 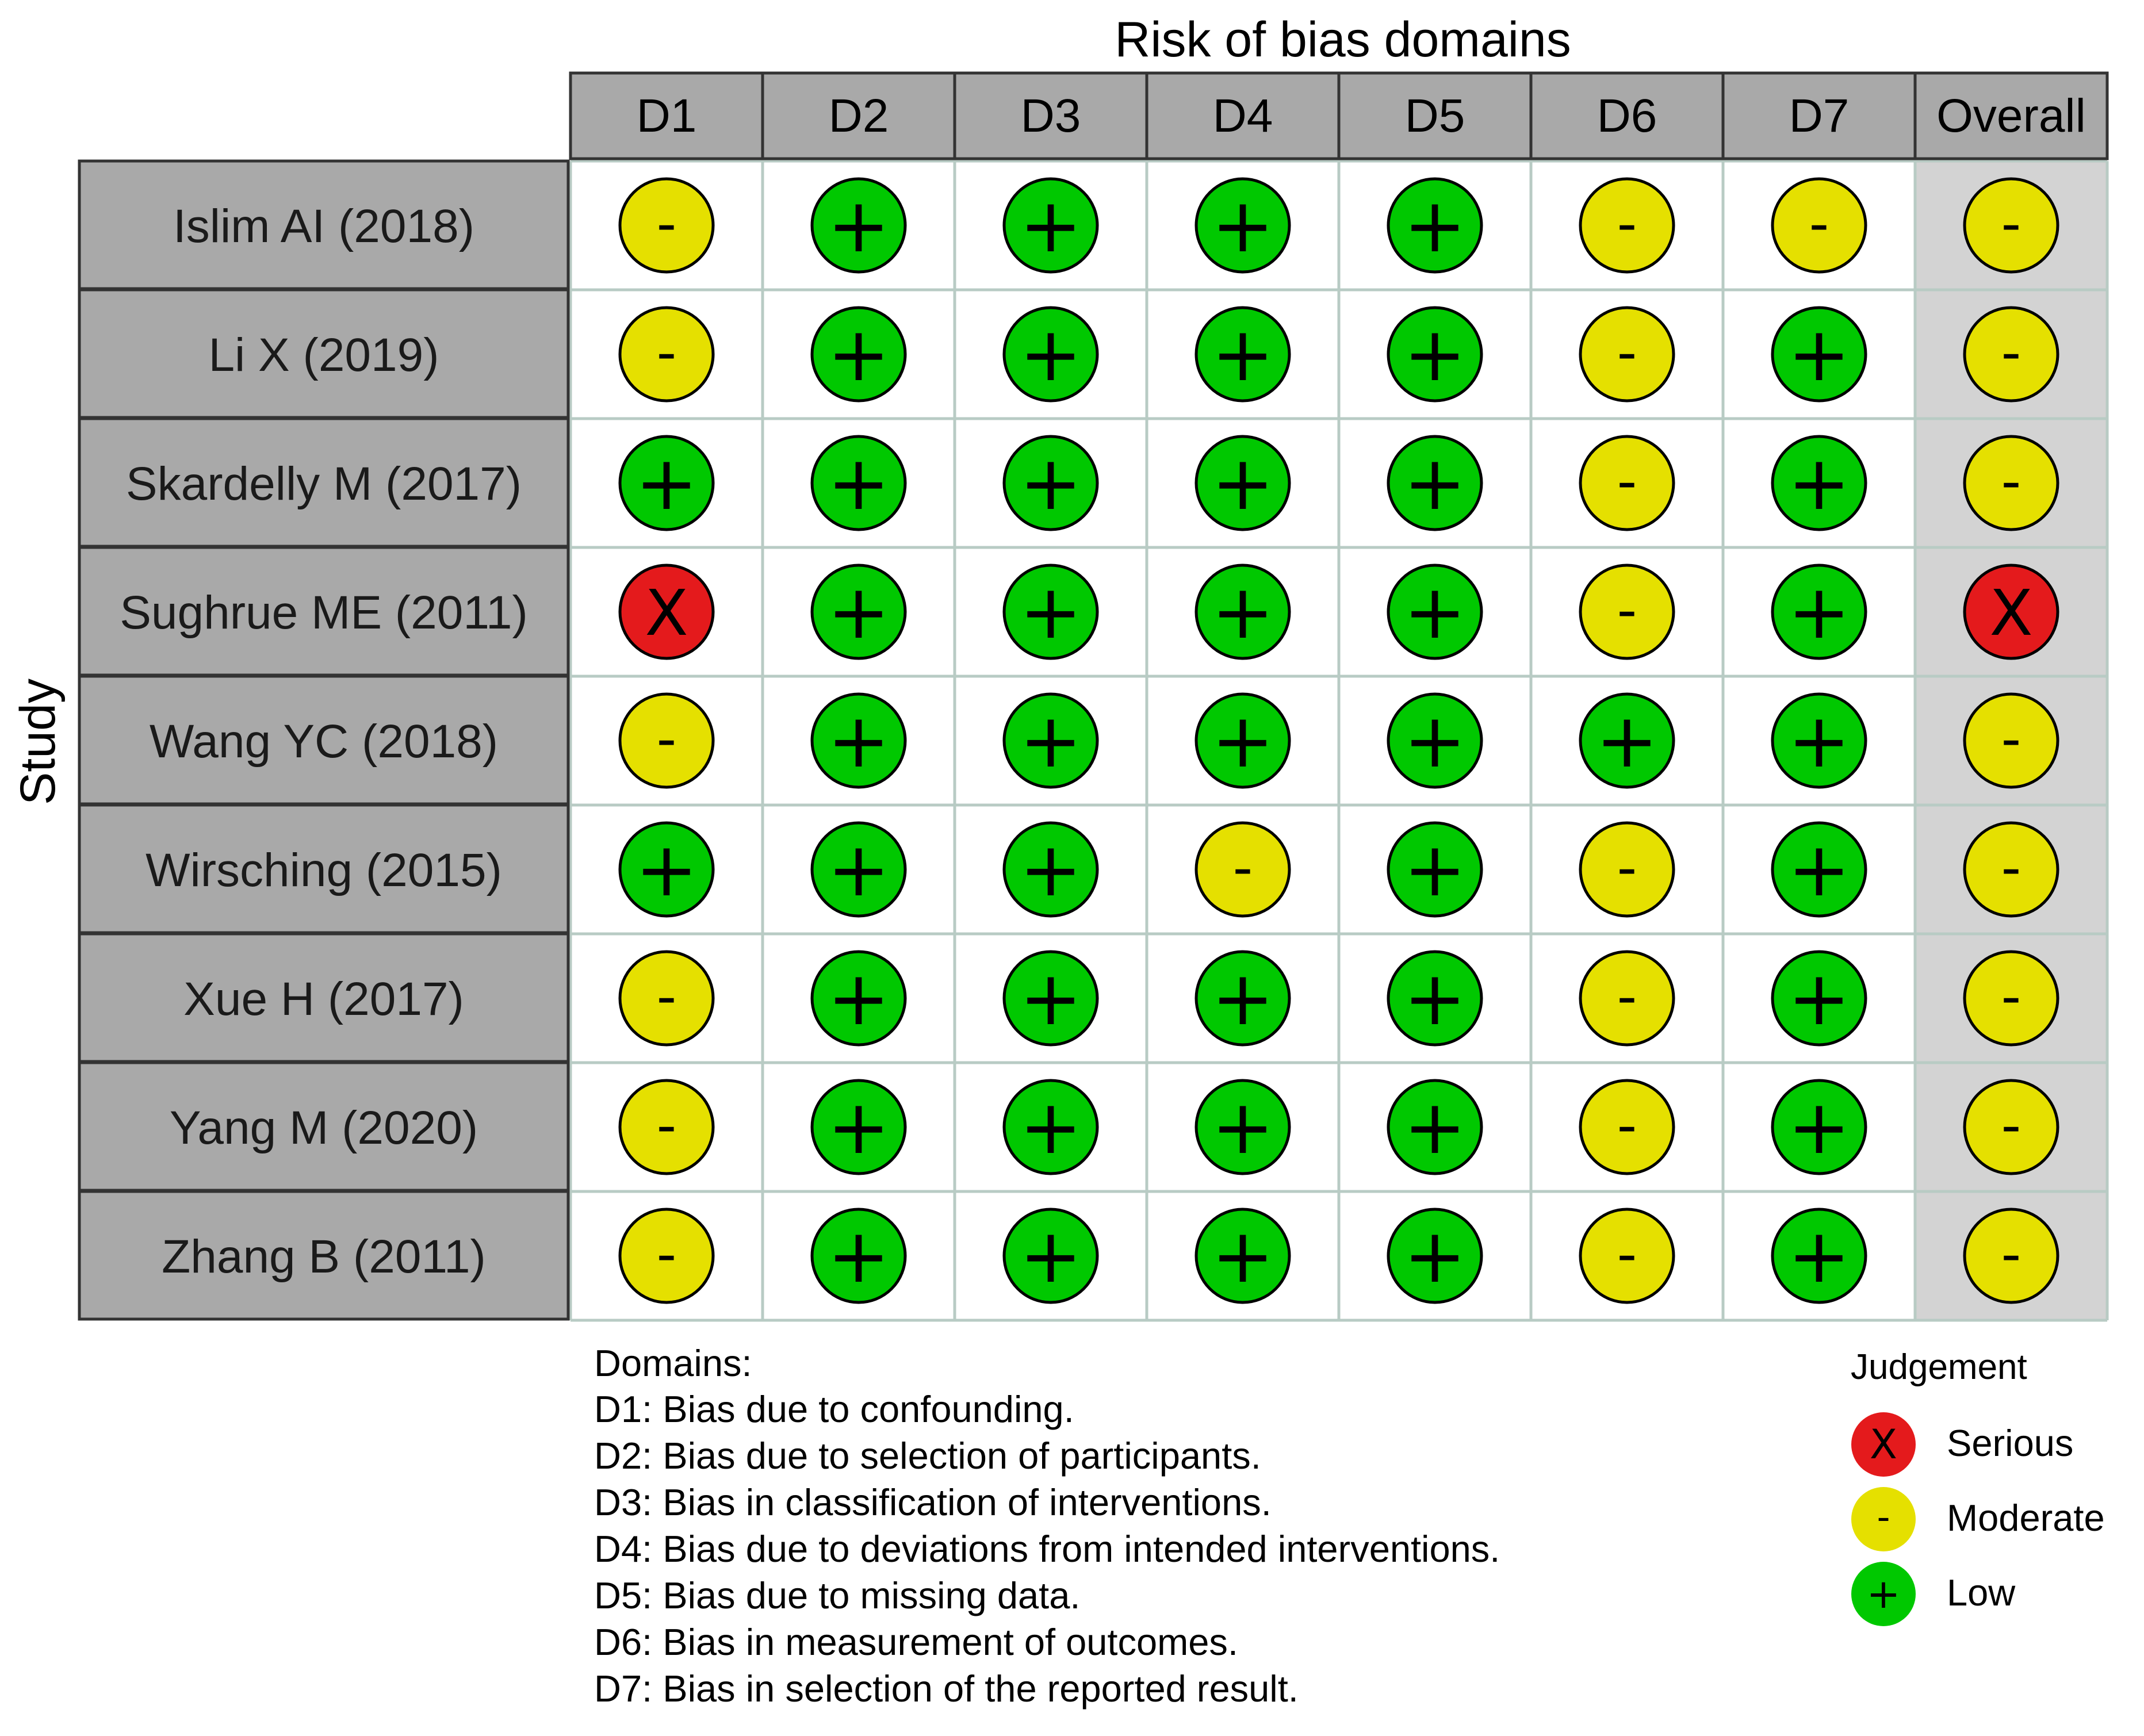 I want to click on study-label: Skardelly M (2017), so click(x=324, y=484).